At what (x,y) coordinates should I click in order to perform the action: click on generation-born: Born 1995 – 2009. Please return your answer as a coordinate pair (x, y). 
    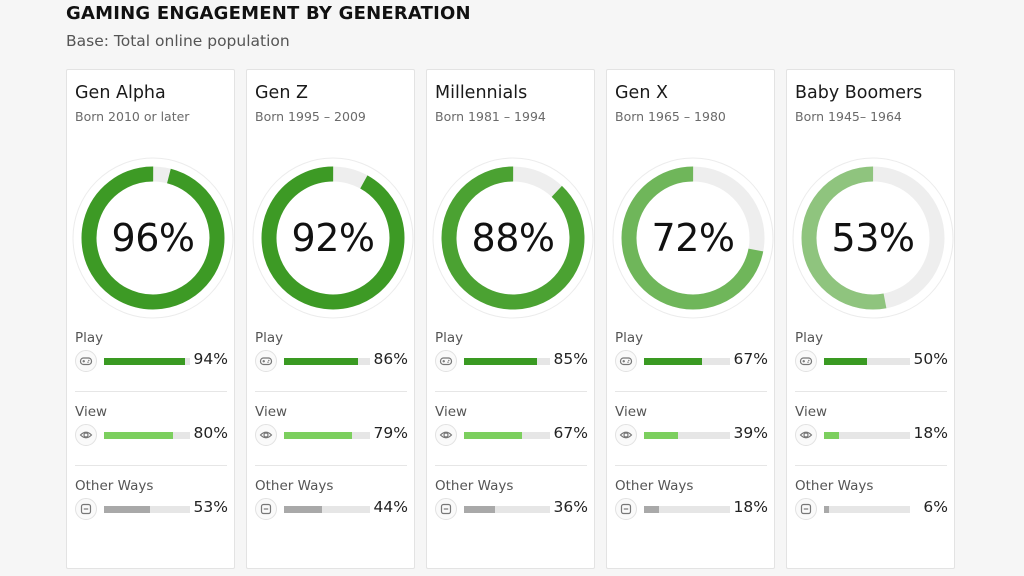
    Looking at the image, I should click on (310, 116).